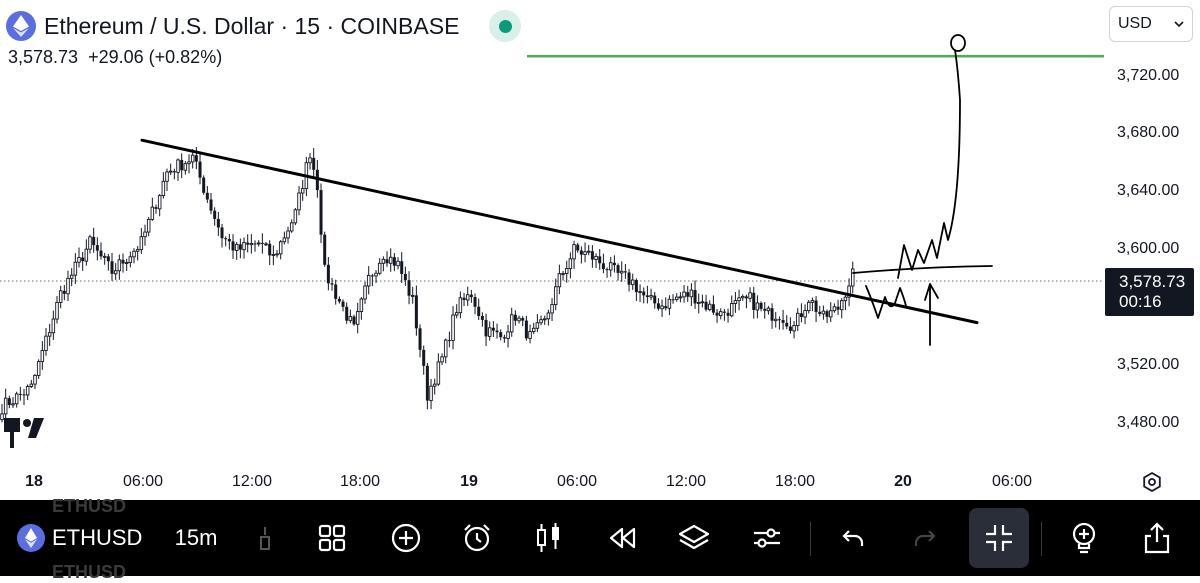 The width and height of the screenshot is (1200, 583). Describe the element at coordinates (1135, 23) in the screenshot. I see `currency-value: USD` at that location.